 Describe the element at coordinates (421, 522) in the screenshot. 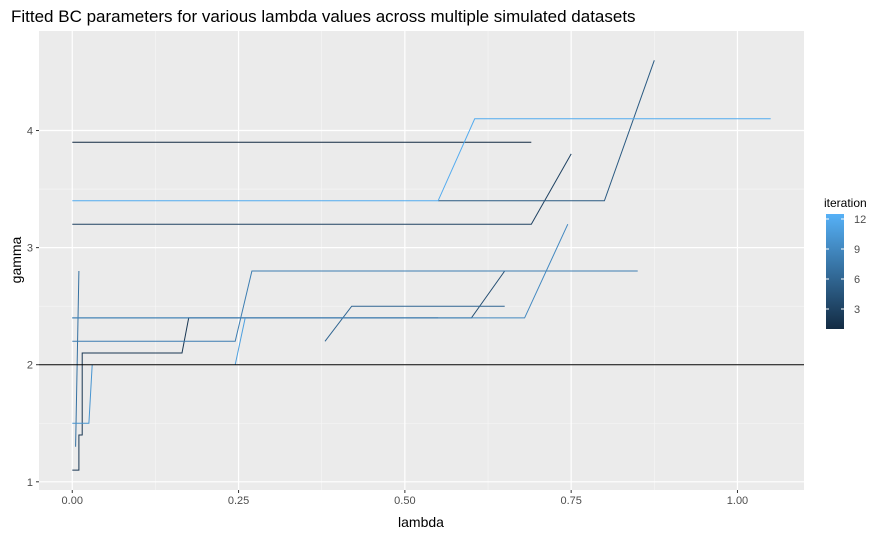

I see `x-axis-label: lambda` at that location.